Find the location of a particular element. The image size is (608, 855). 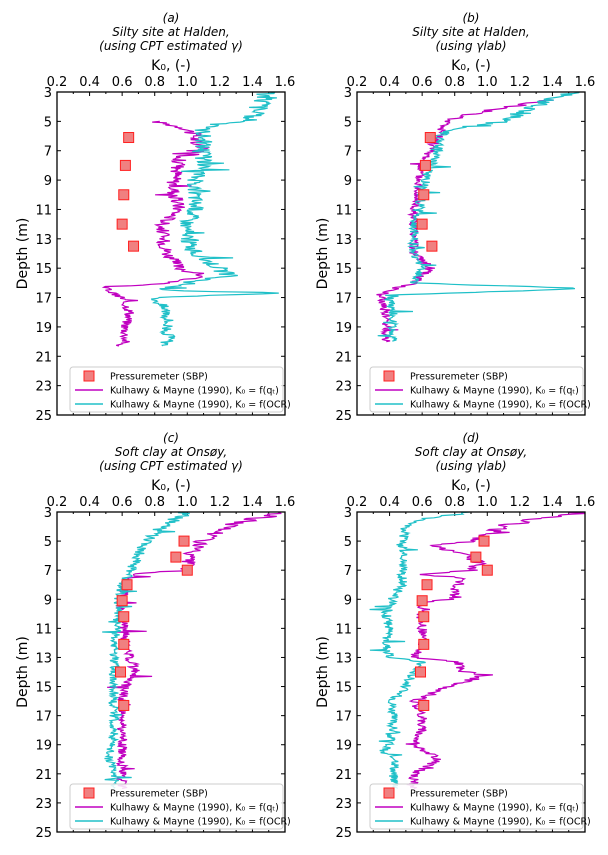

panel-title-line: (using CPT estimated γ) is located at coordinates (171, 46).